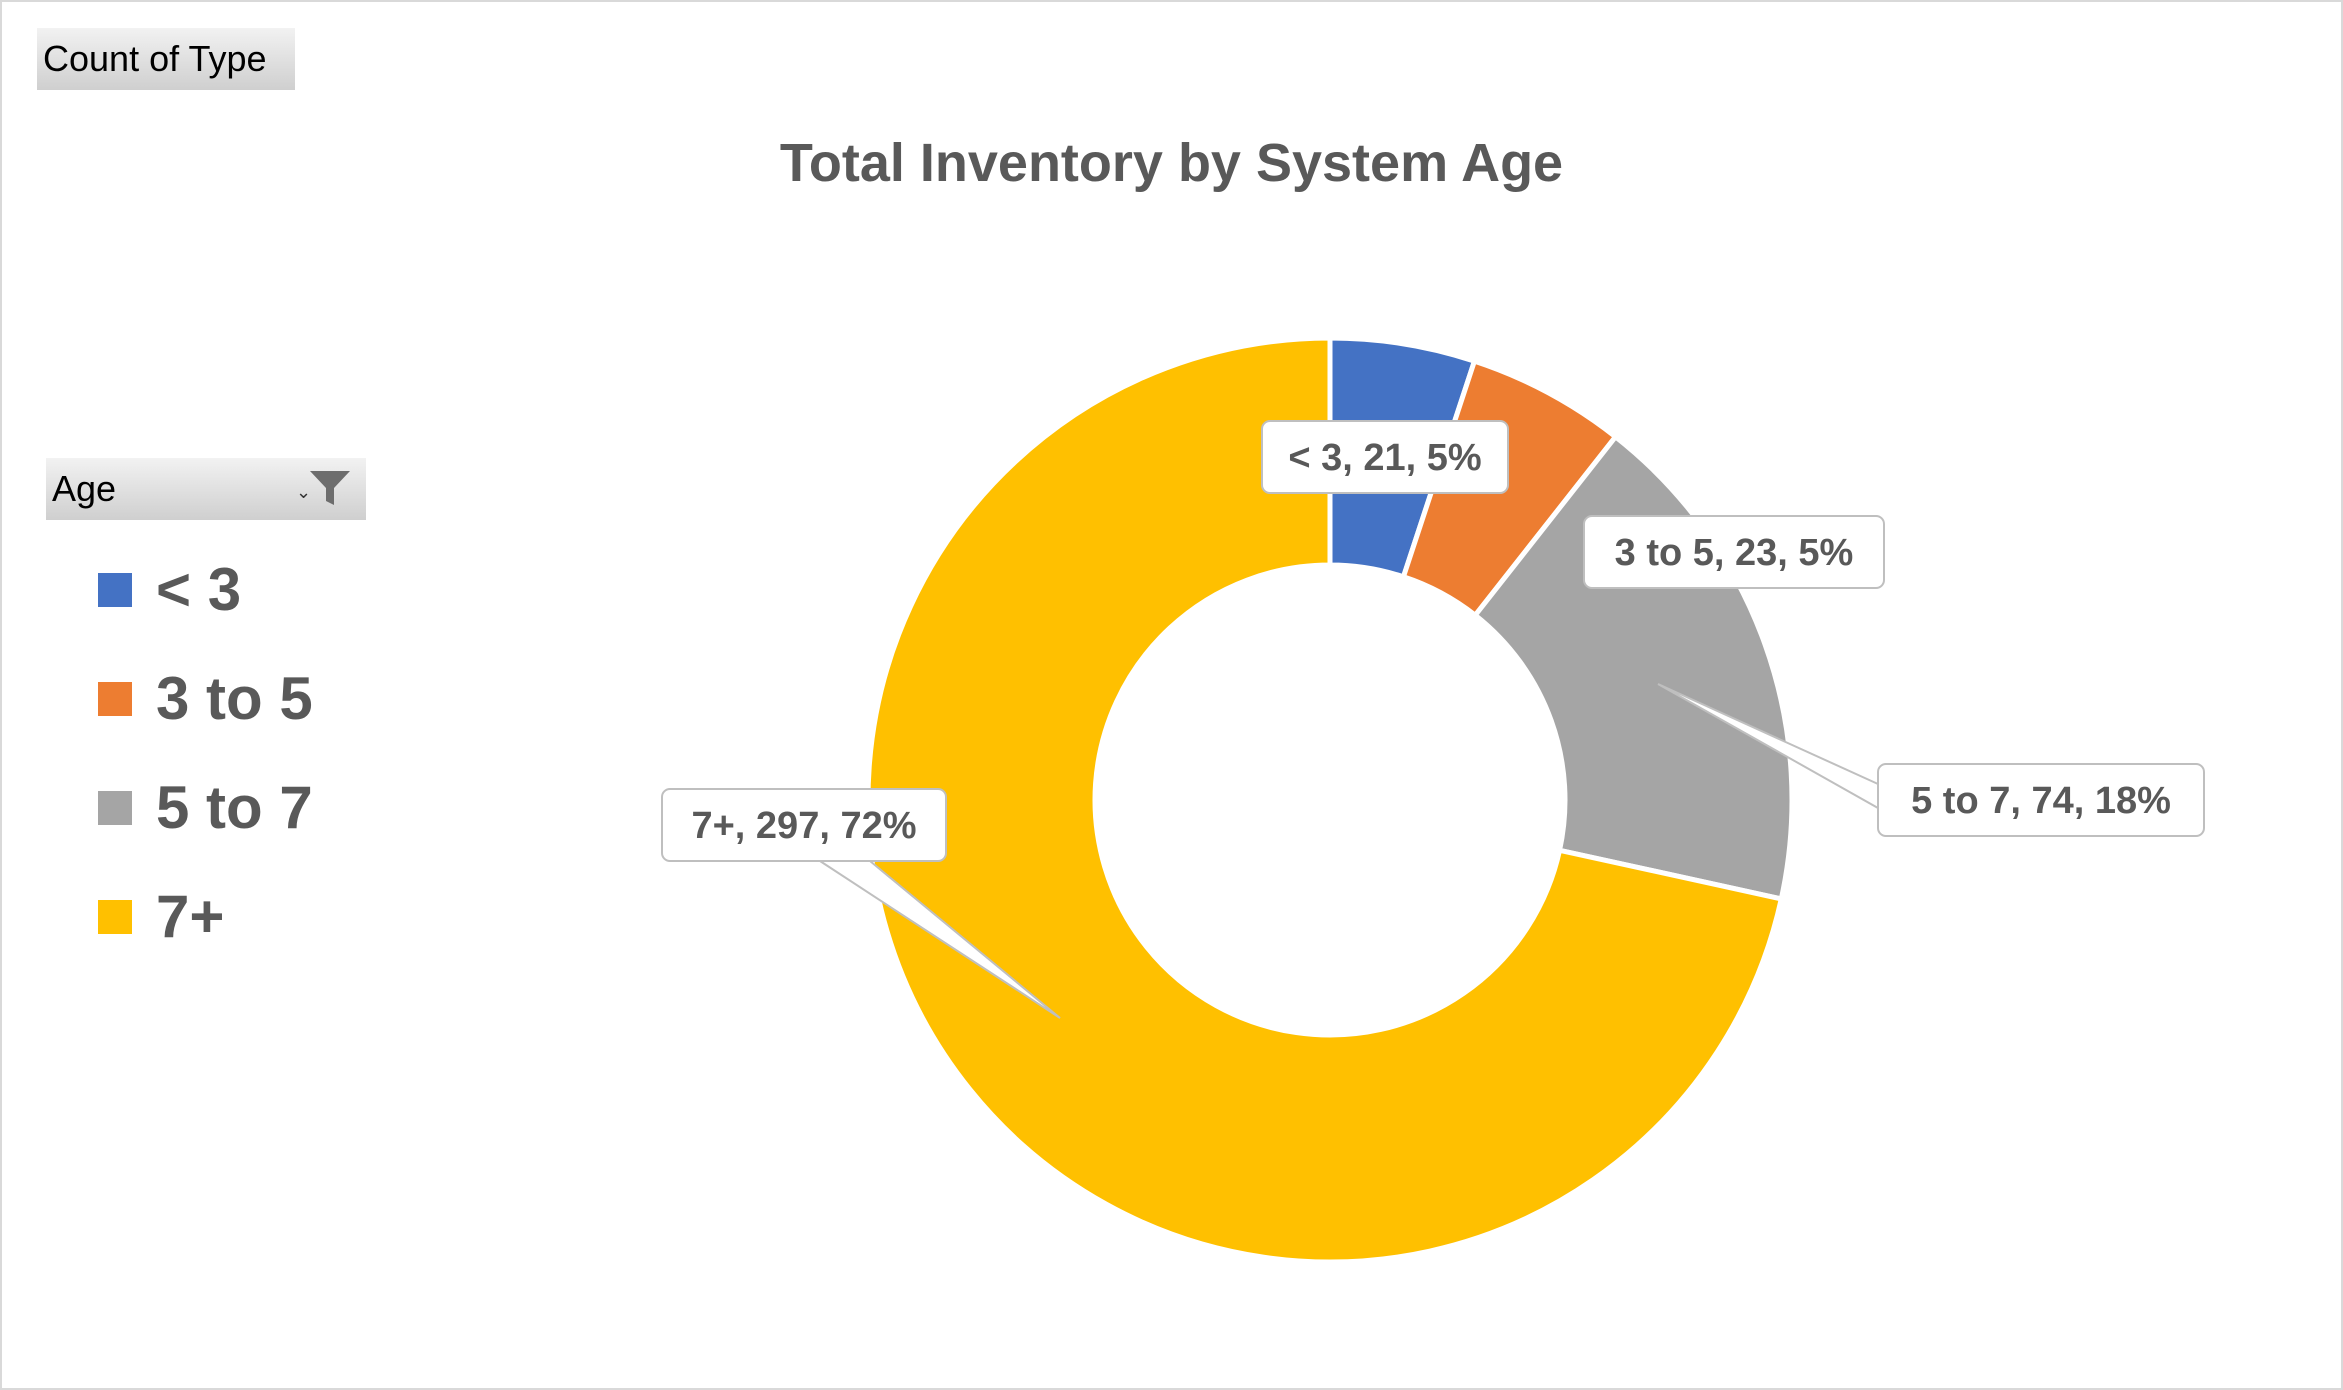 The height and width of the screenshot is (1390, 2343). I want to click on values-field-button: Count of Type, so click(166, 59).